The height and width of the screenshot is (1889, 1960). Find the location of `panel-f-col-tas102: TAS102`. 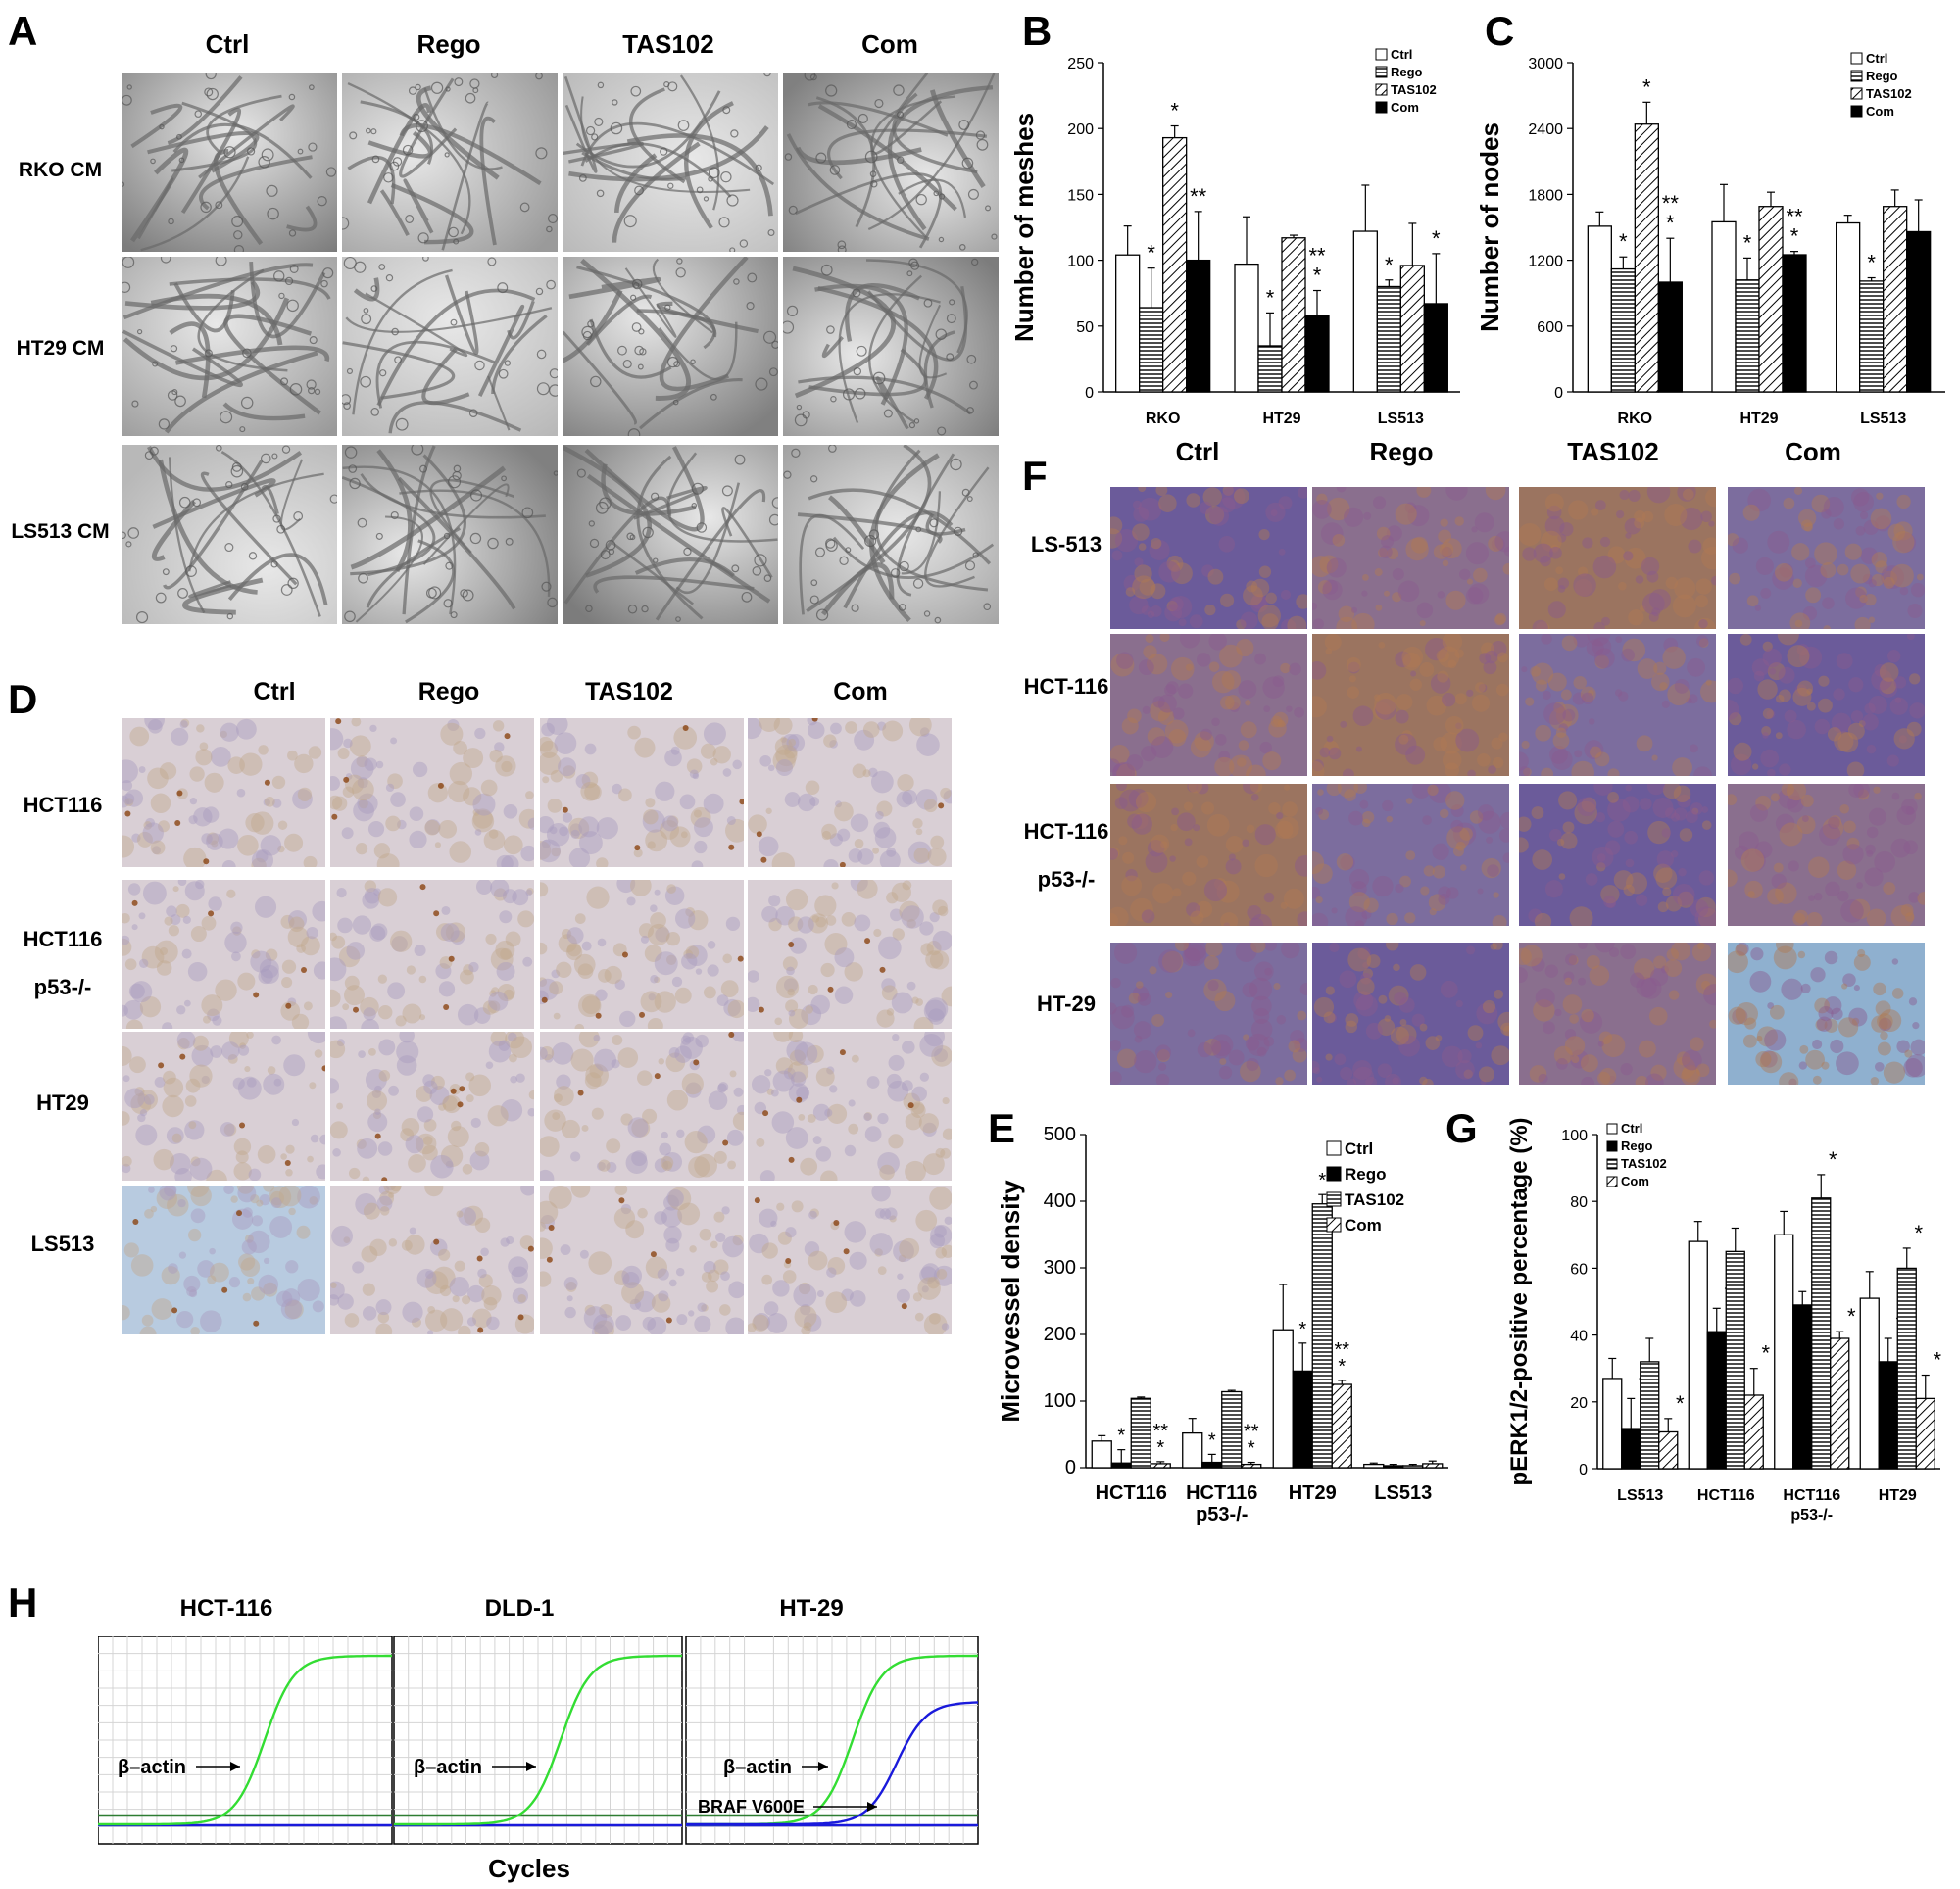

panel-f-col-tas102: TAS102 is located at coordinates (1613, 451).